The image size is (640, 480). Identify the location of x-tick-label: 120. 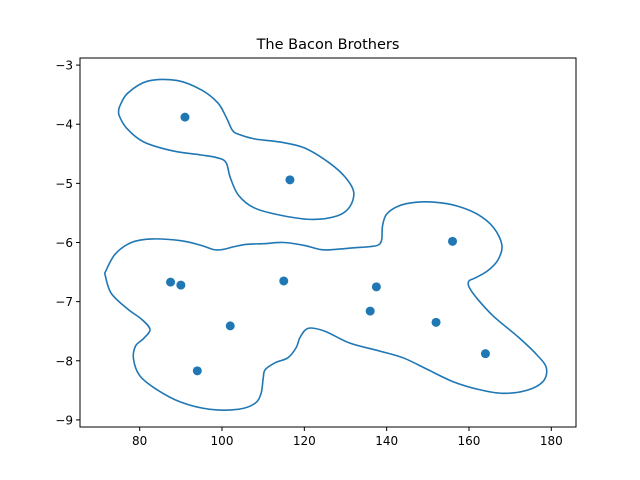
(304, 441).